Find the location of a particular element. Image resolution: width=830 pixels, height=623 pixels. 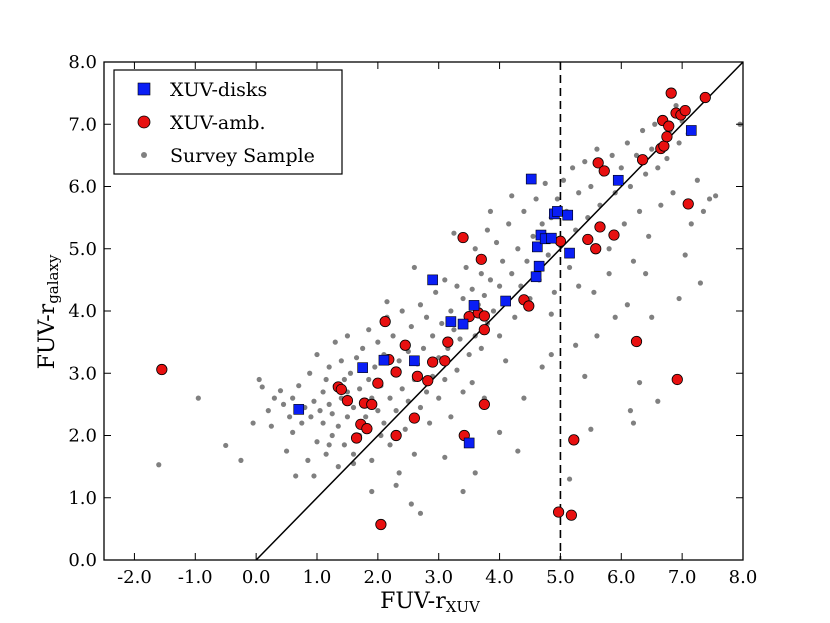

legend-marker-survey is located at coordinates (144, 155).